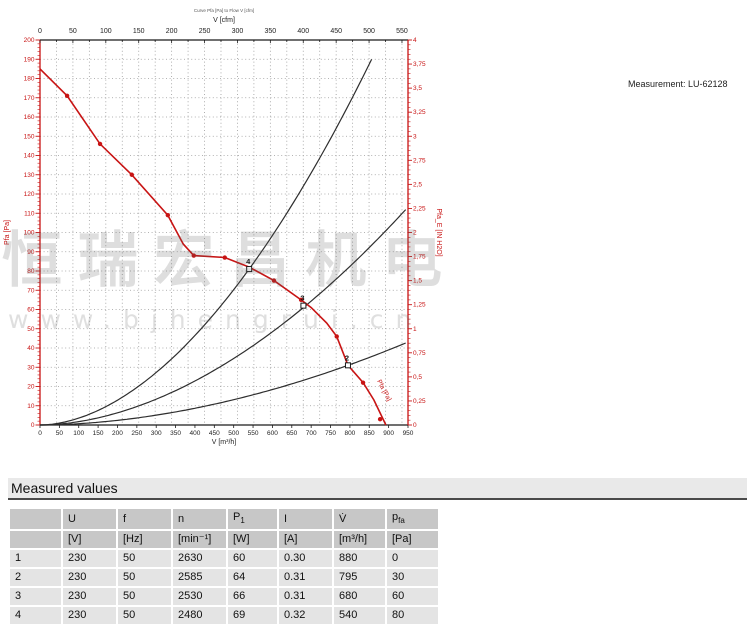 This screenshot has width=750, height=626. I want to click on table-cell: 64, so click(252, 578).